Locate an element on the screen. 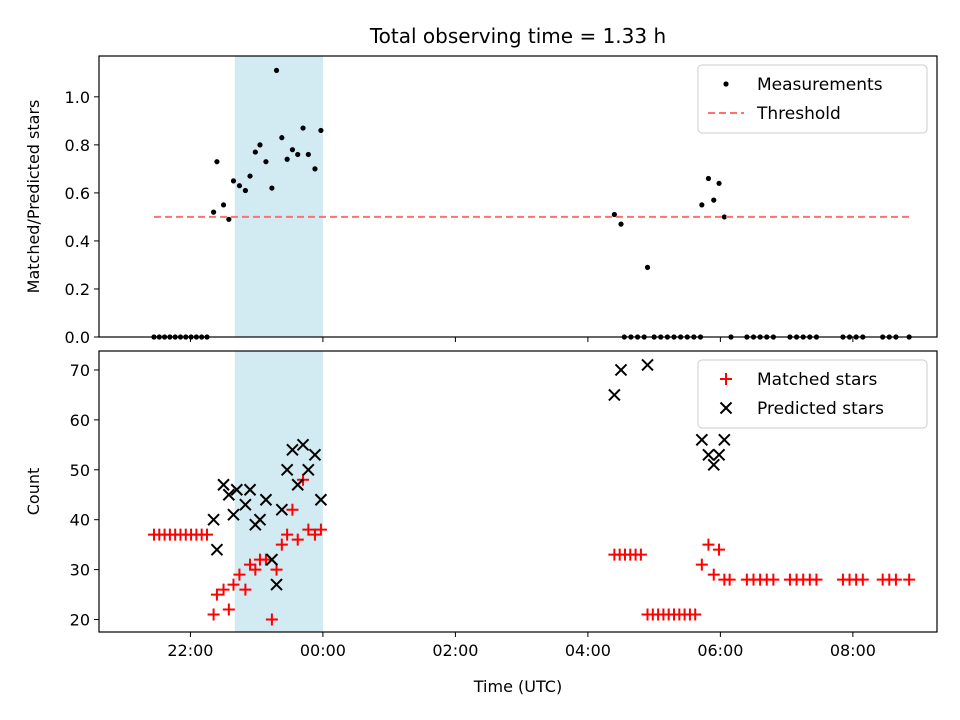 Image resolution: width=960 pixels, height=720 pixels. x-tick-label: 22:00 is located at coordinates (190, 650).